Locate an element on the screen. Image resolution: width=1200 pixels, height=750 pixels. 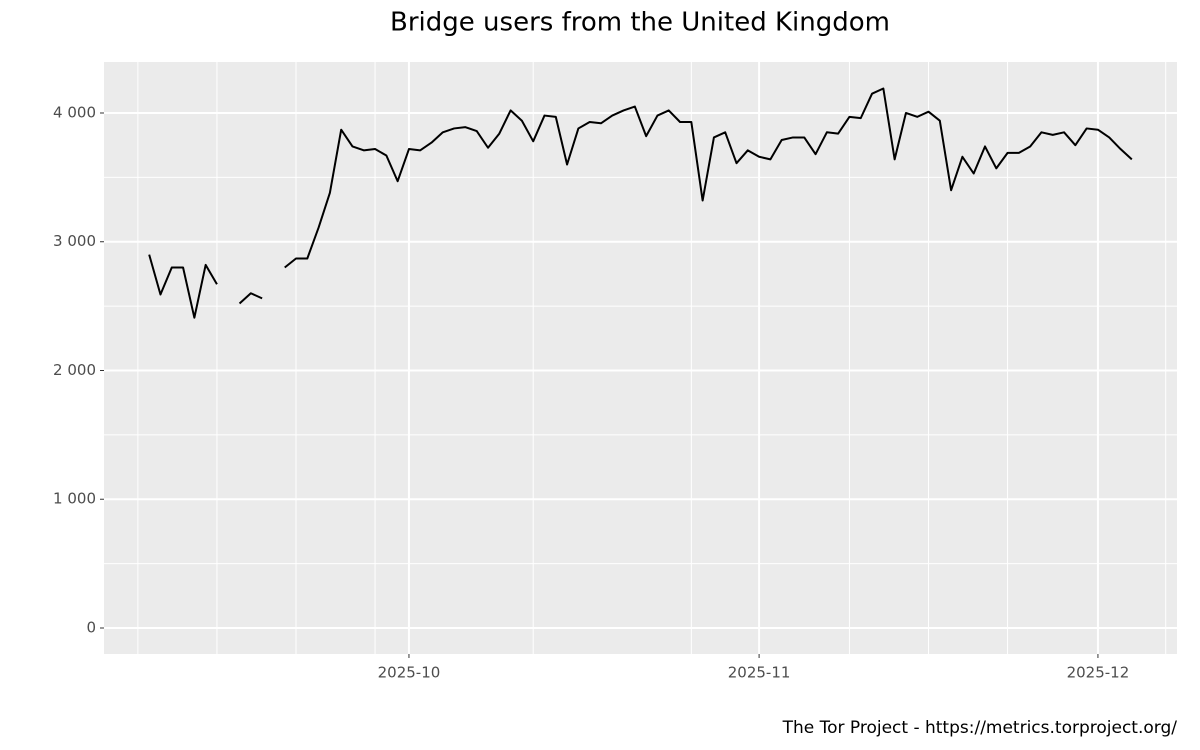
x-tick-label: 2025-11 is located at coordinates (759, 673).